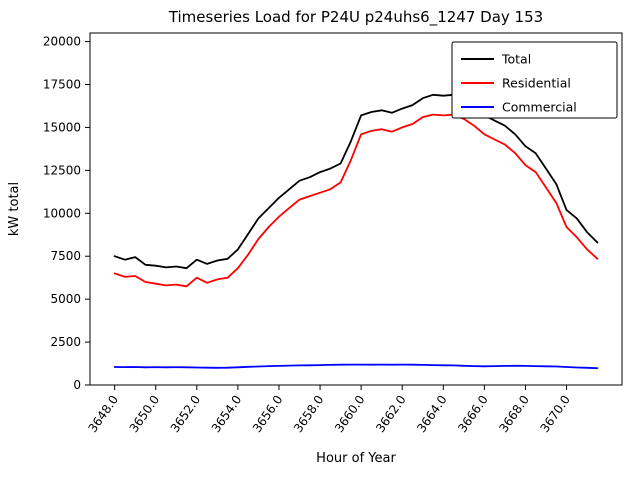  I want to click on x-tick-label: 3648.0, so click(104, 414).